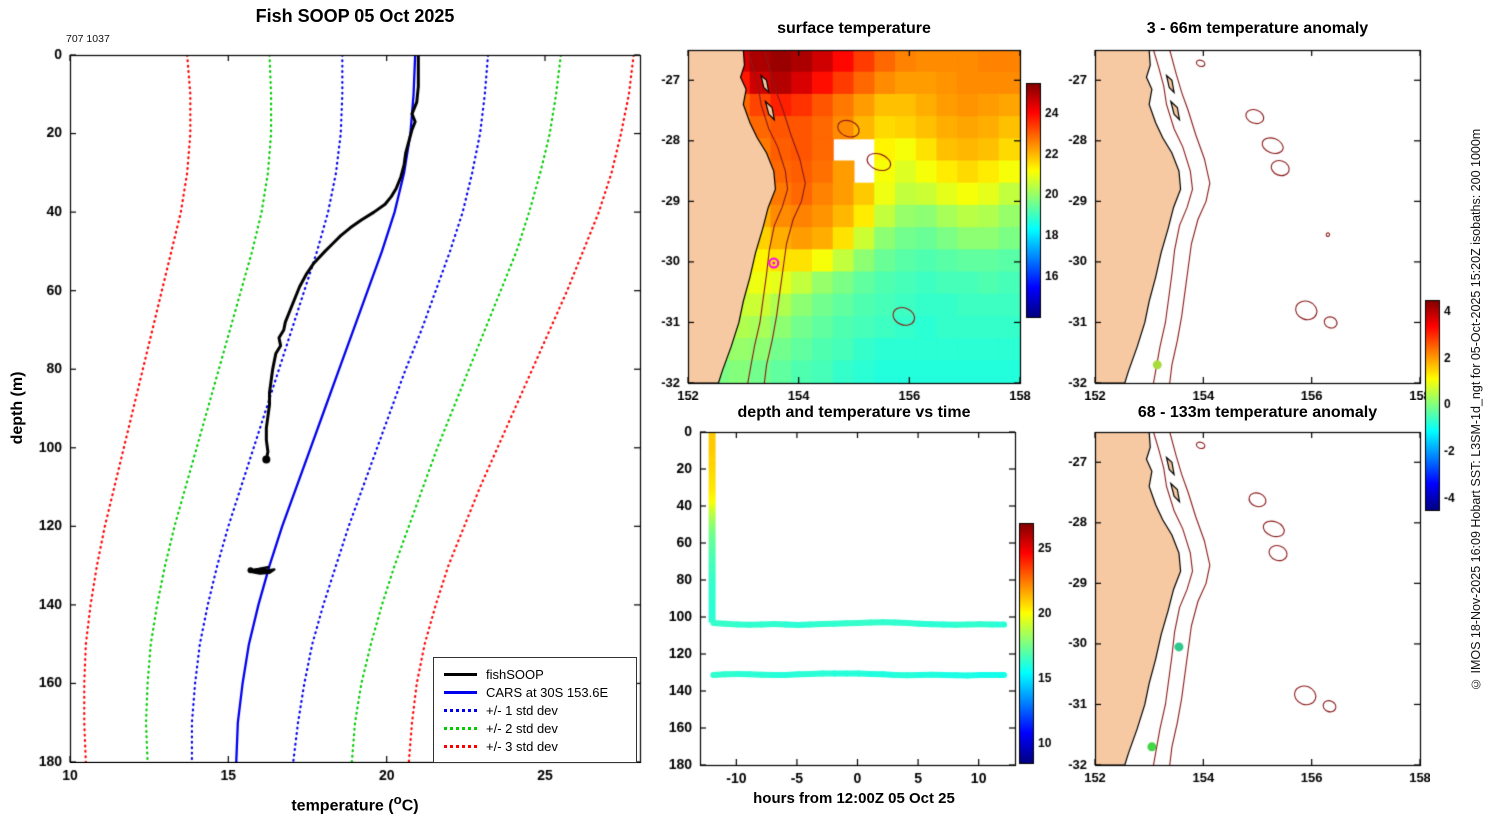 This screenshot has height=820, width=1500. Describe the element at coordinates (1245, 200) in the screenshot. I see `upper-anomaly-map-canvas` at that location.